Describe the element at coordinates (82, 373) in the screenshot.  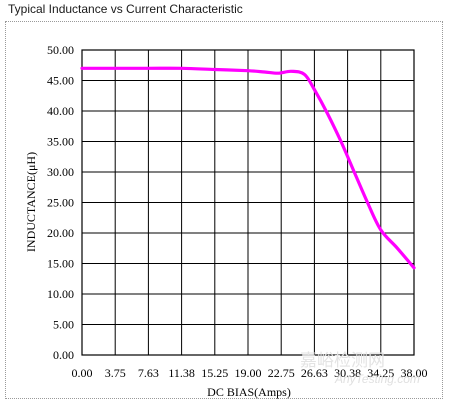
I see `x-tick-label: 0.00` at that location.